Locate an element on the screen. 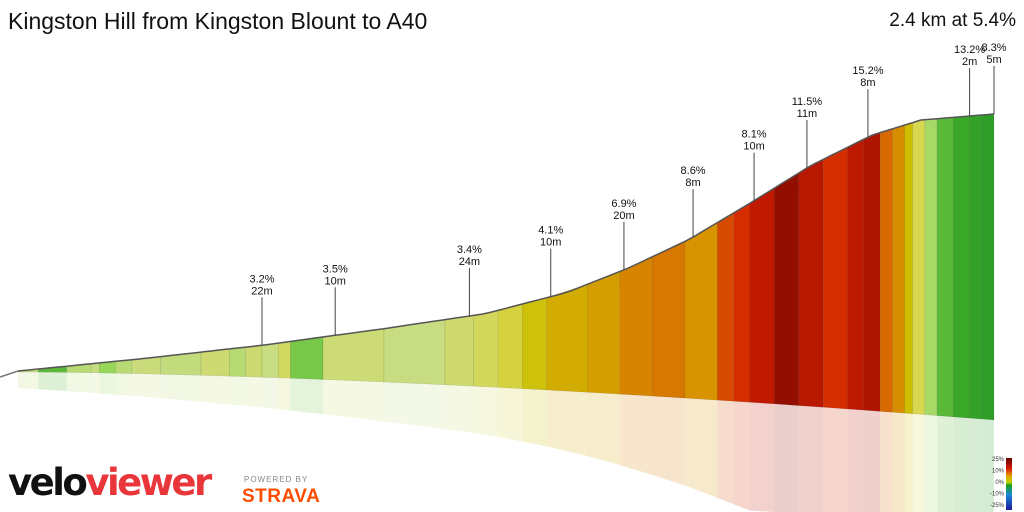 The image size is (1024, 512). annotation-length-label: 24m is located at coordinates (469, 262).